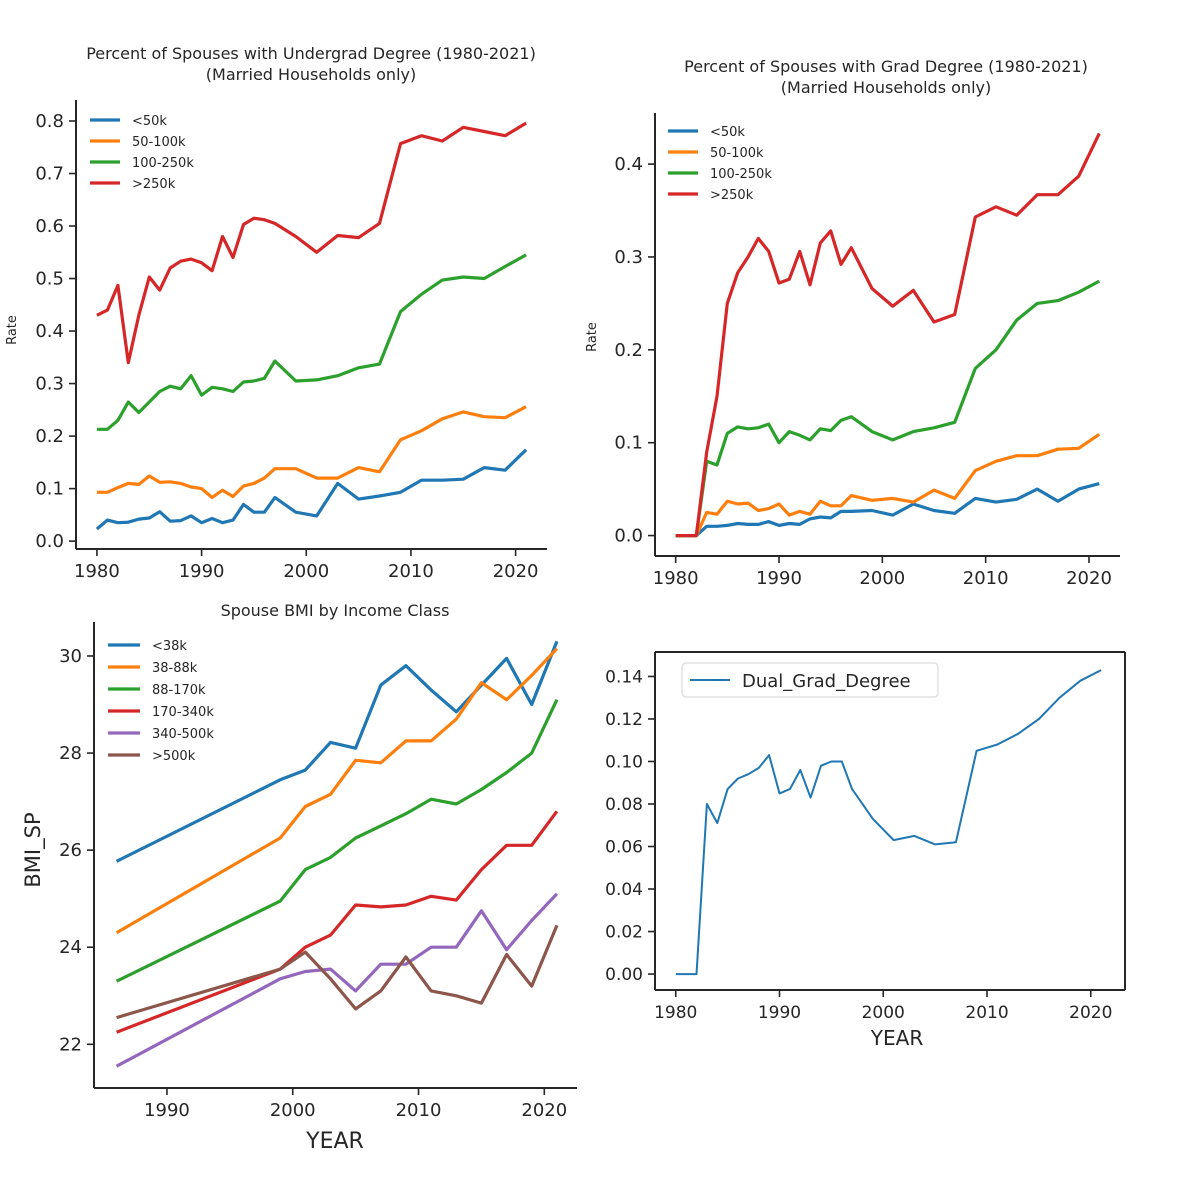 The image size is (1178, 1185). Describe the element at coordinates (624, 720) in the screenshot. I see `y-tick-label: 0.12` at that location.